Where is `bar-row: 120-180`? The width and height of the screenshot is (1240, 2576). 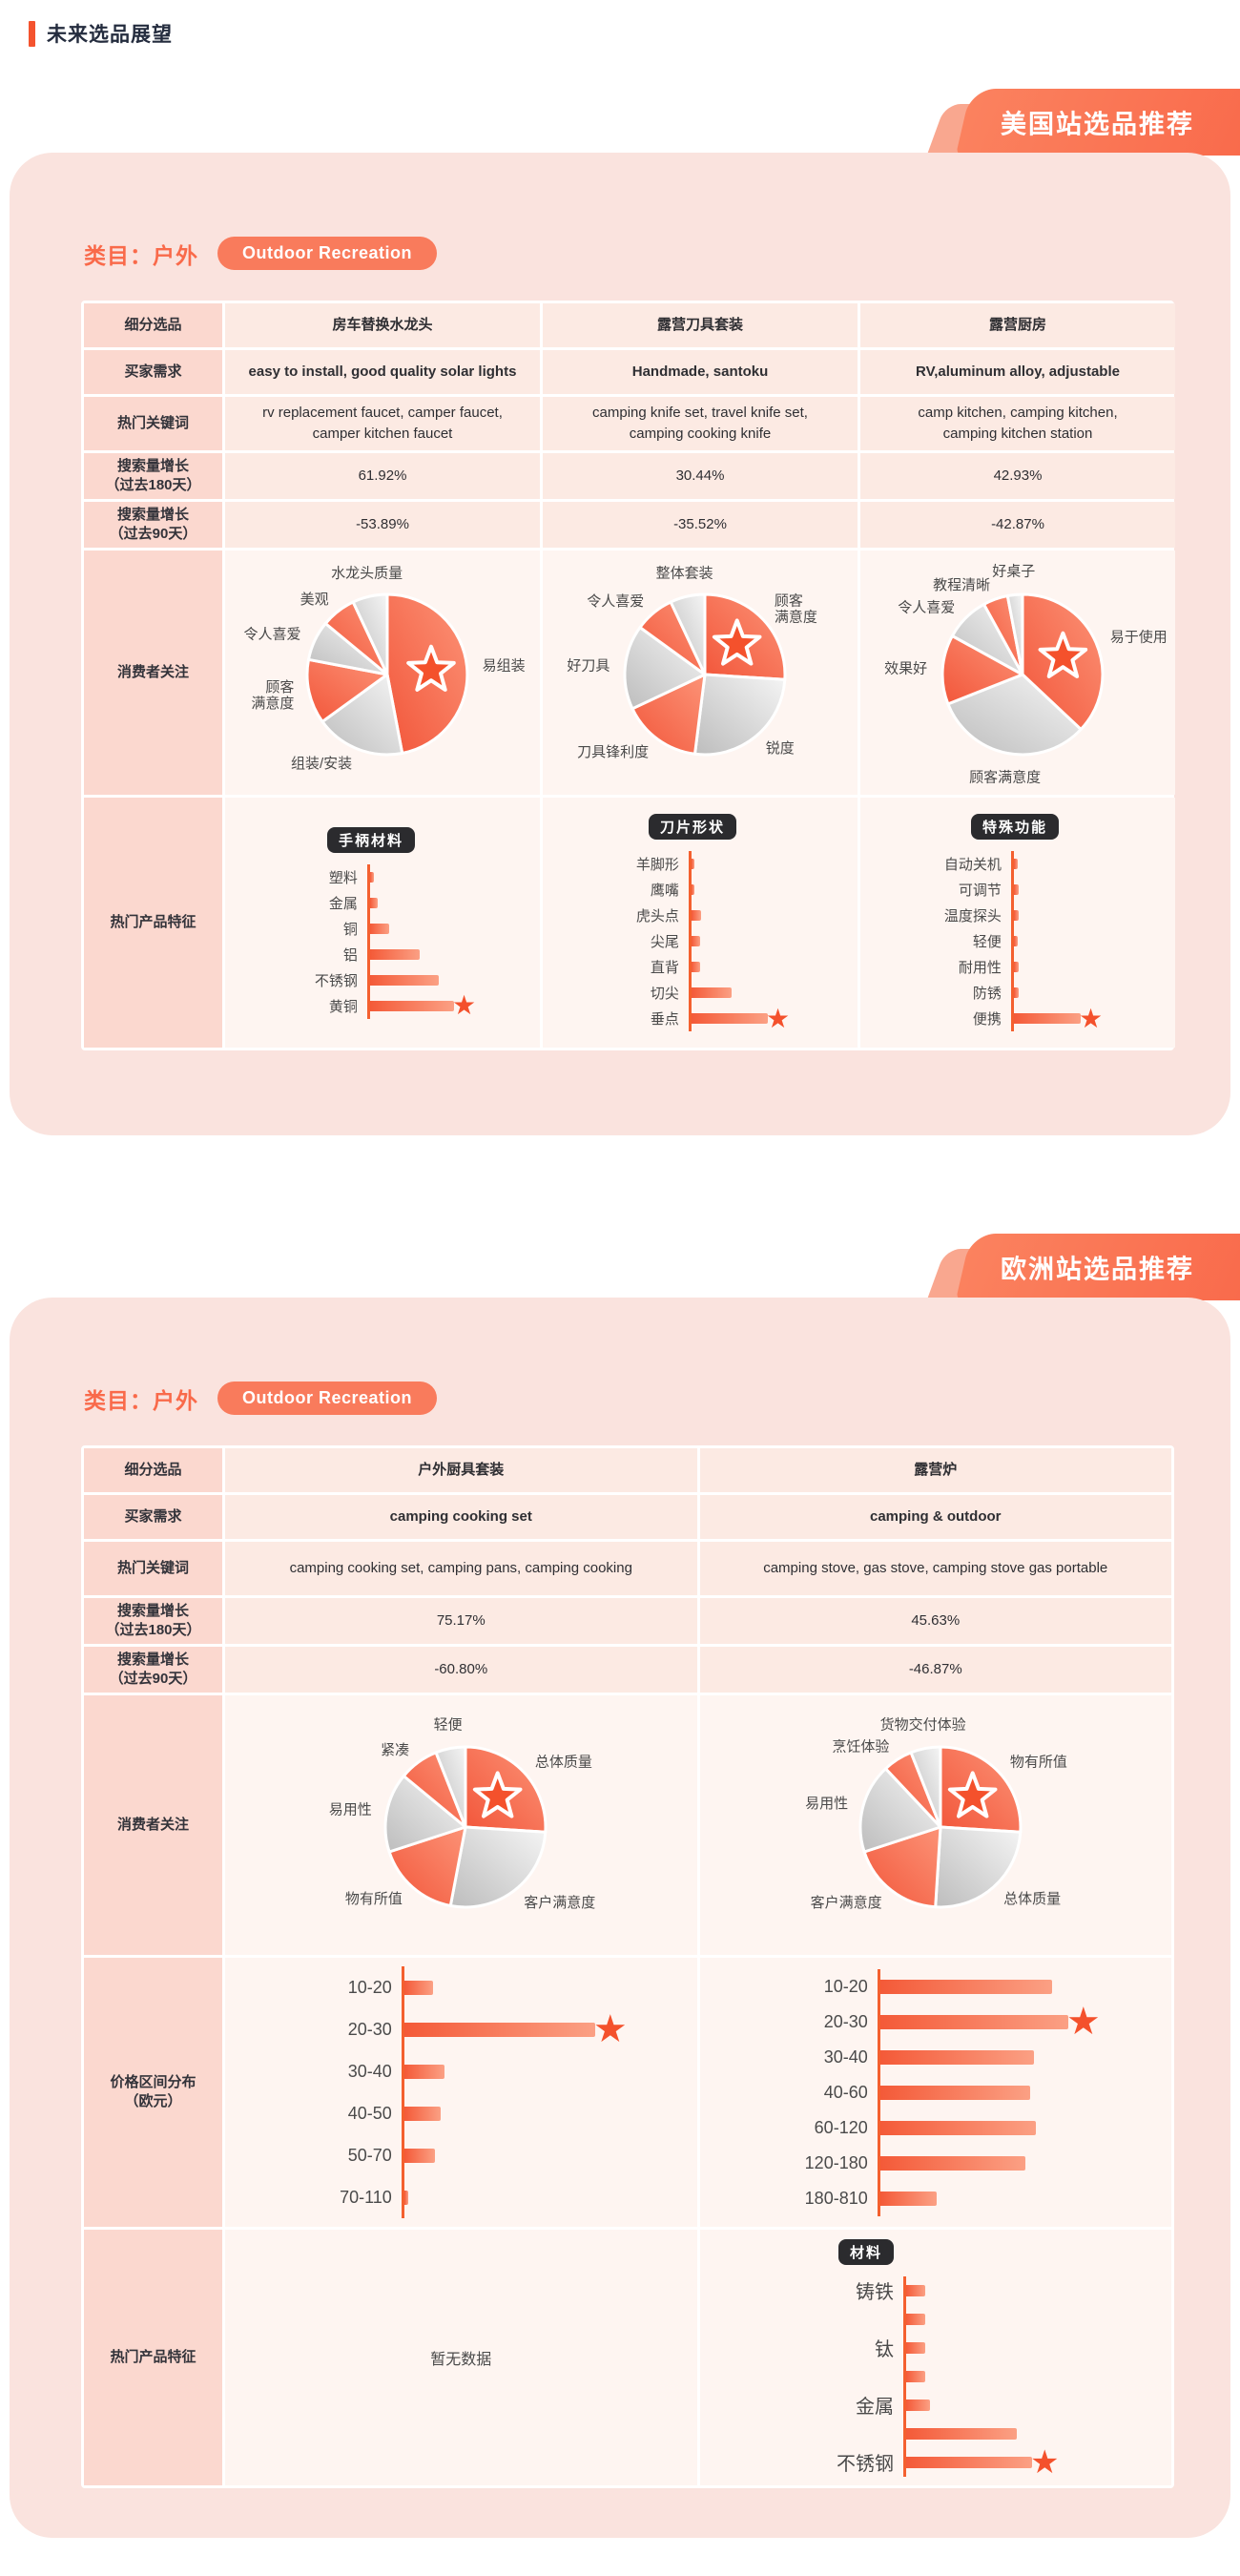
bar-row: 120-180 is located at coordinates (898, 2163).